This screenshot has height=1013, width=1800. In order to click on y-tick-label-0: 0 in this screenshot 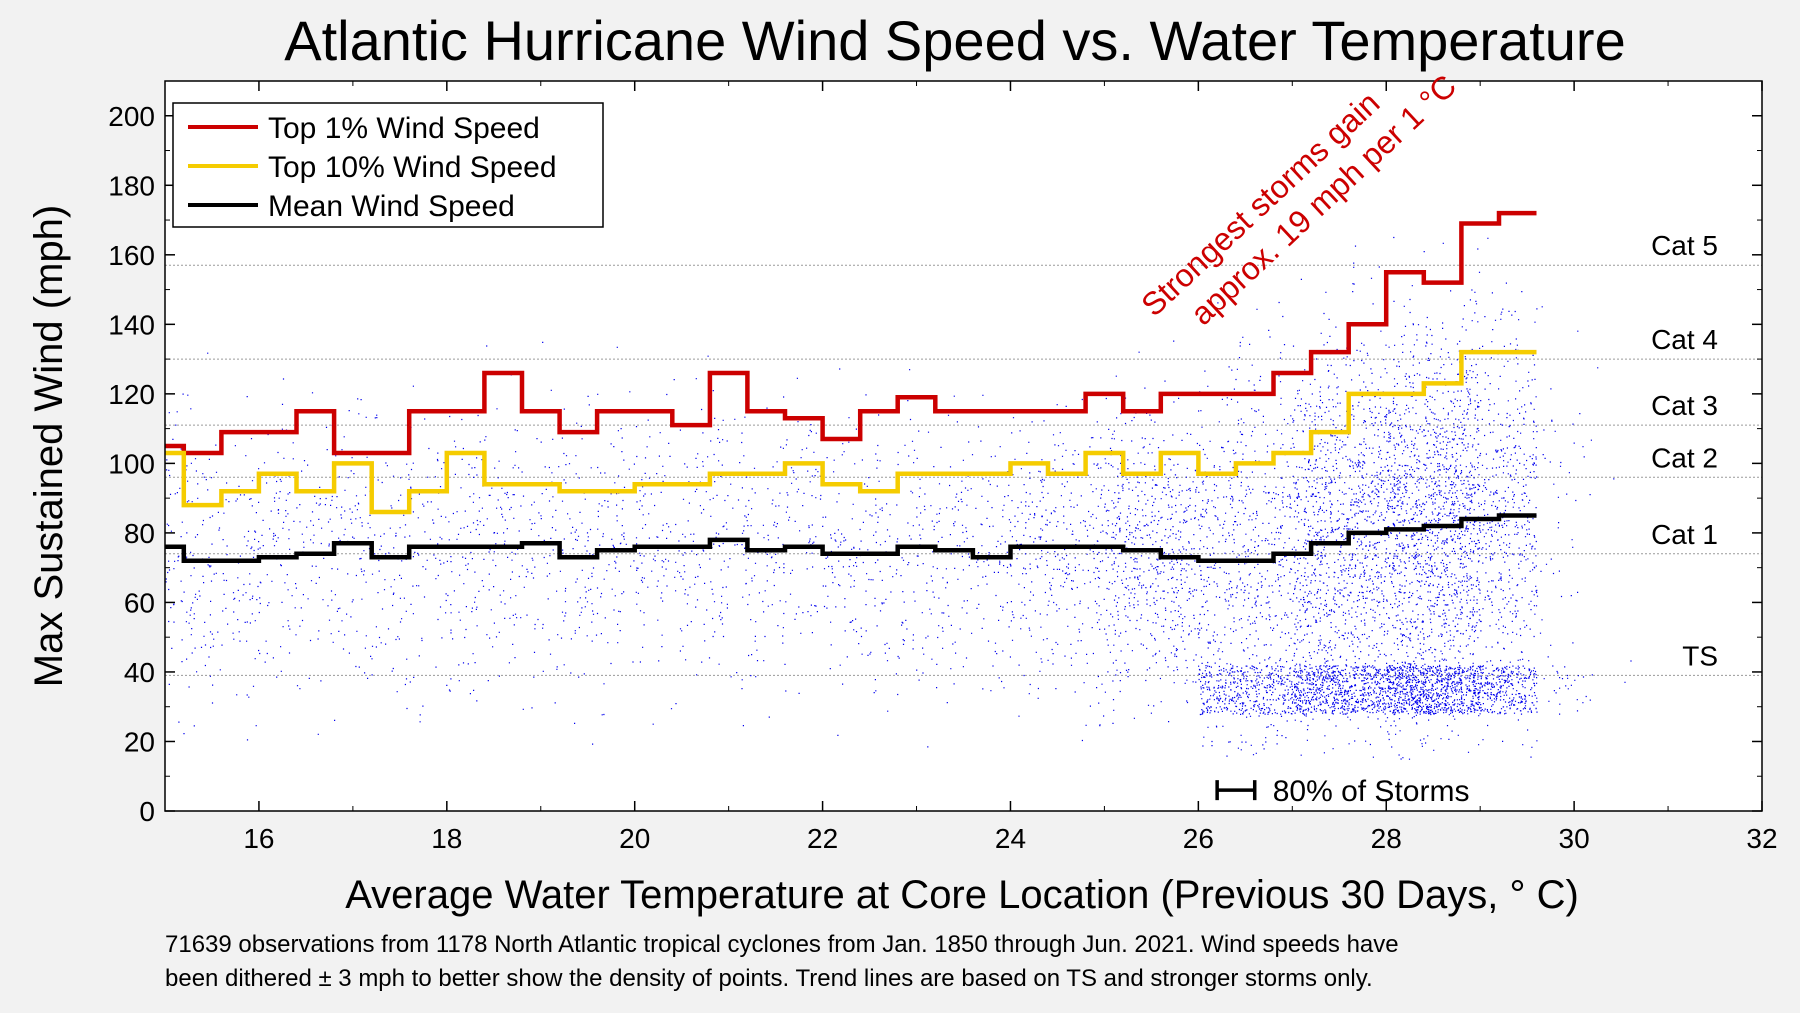, I will do `click(147, 811)`.